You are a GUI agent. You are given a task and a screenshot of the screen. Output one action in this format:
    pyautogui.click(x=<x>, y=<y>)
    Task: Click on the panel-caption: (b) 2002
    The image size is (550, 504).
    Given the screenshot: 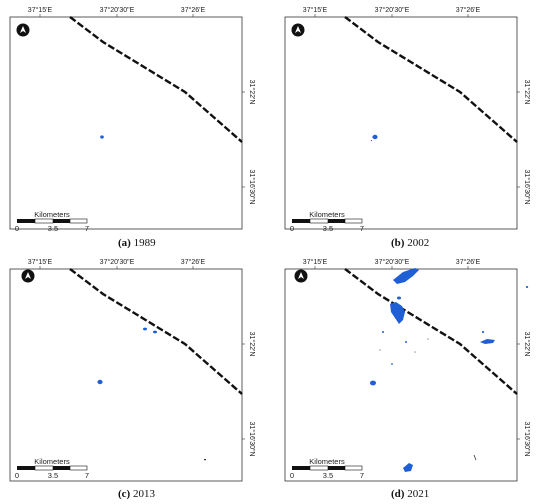 What is the action you would take?
    pyautogui.click(x=410, y=243)
    